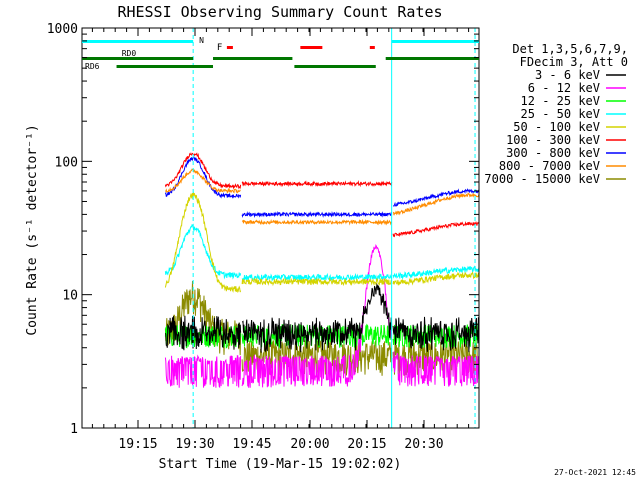 Image resolution: width=640 pixels, height=484 pixels. What do you see at coordinates (553, 153) in the screenshot?
I see `legend-label-6: 300 - 800 keV` at bounding box center [553, 153].